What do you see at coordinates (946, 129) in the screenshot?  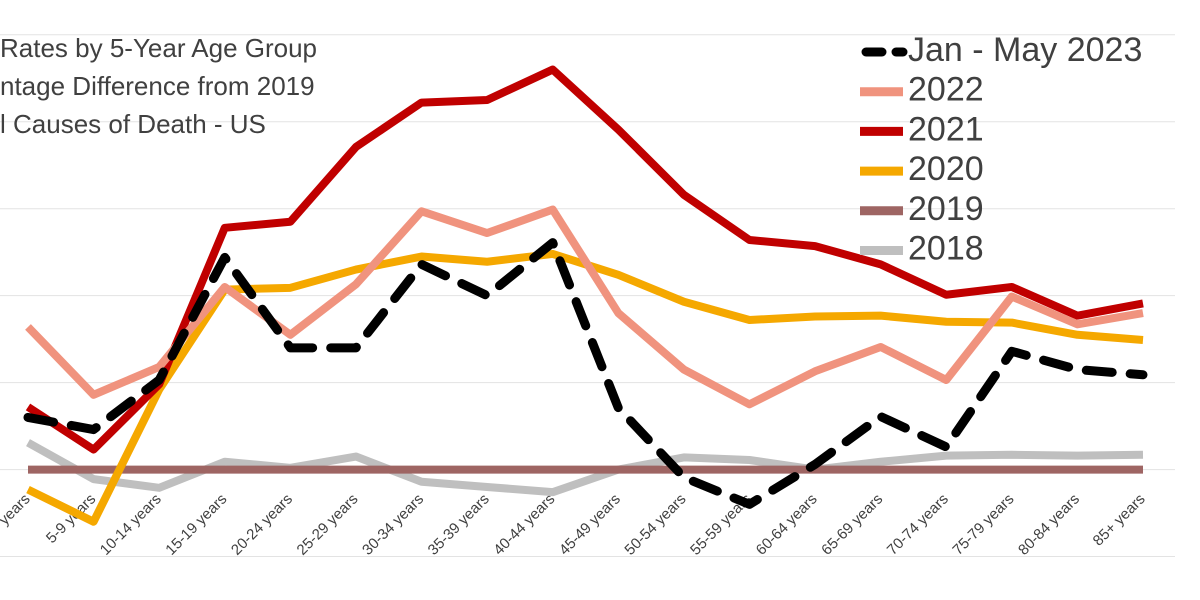 I see `legend-label: 2021` at bounding box center [946, 129].